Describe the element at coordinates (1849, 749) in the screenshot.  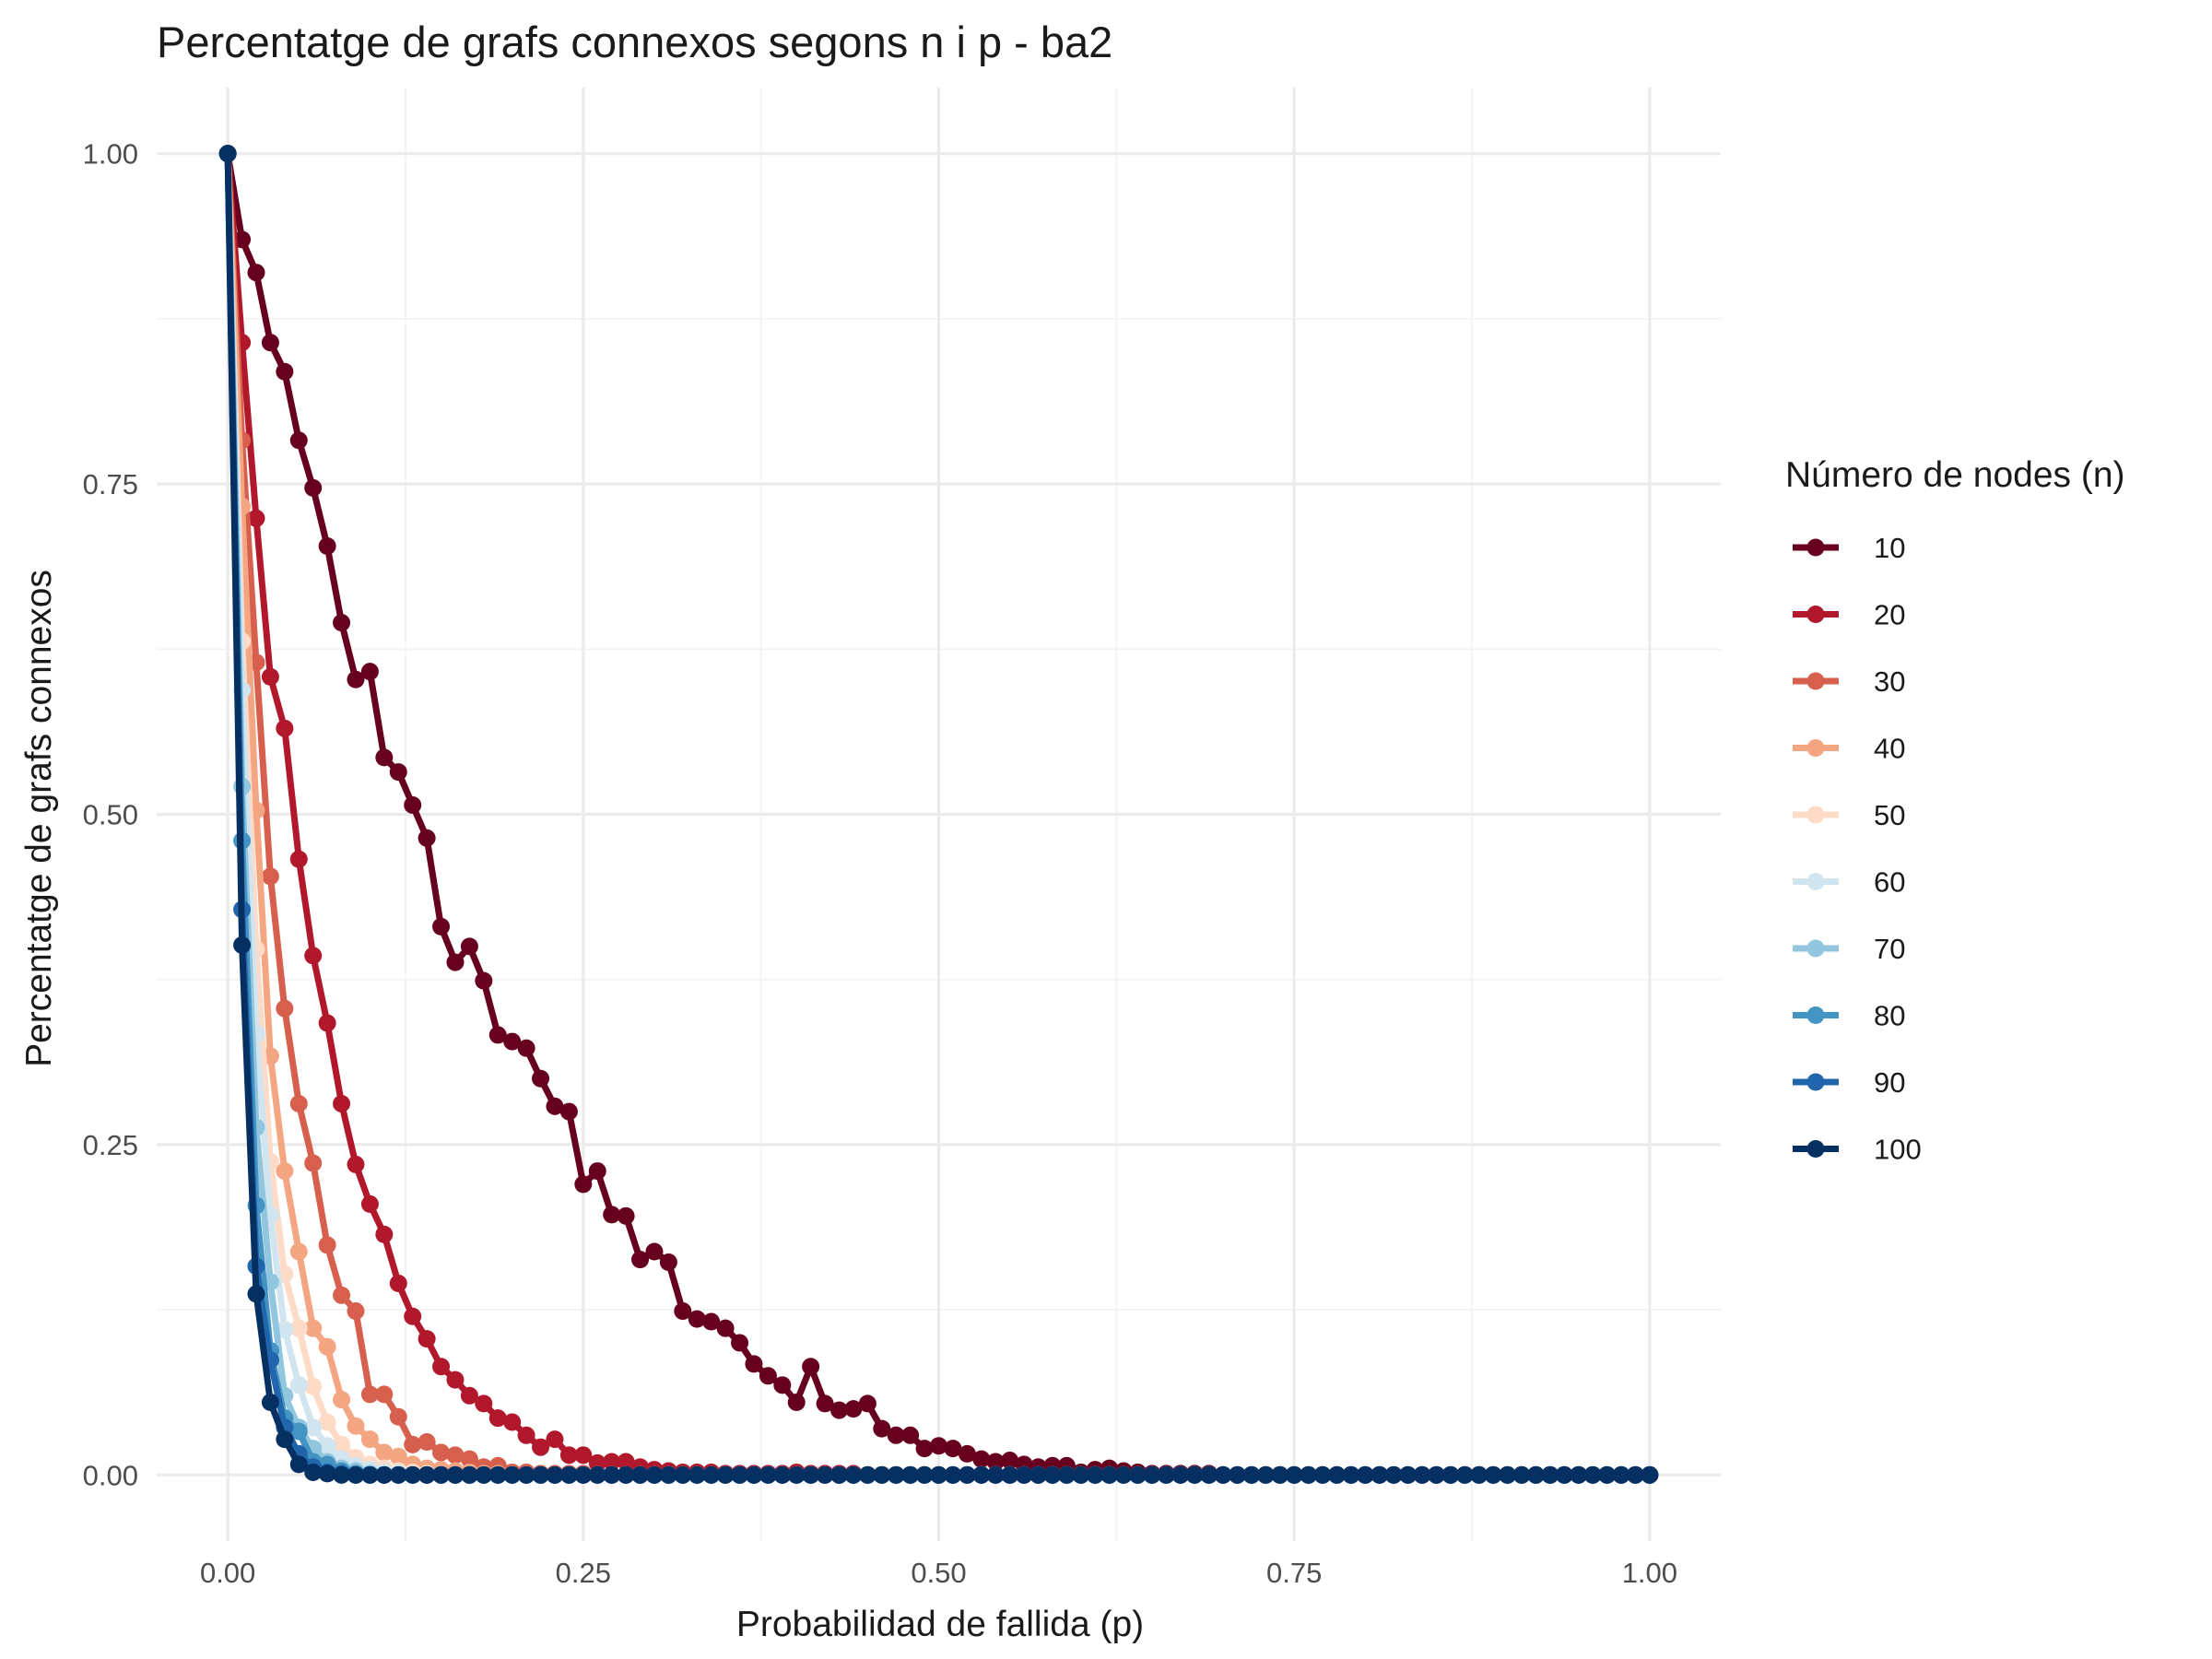
I see `legend-item-40: 40` at that location.